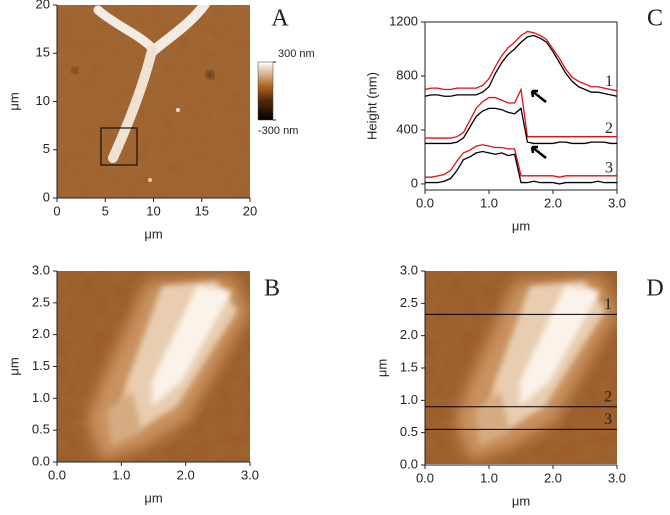 This screenshot has height=515, width=670. Describe the element at coordinates (119, 146) in the screenshot. I see `zoom-box` at that location.